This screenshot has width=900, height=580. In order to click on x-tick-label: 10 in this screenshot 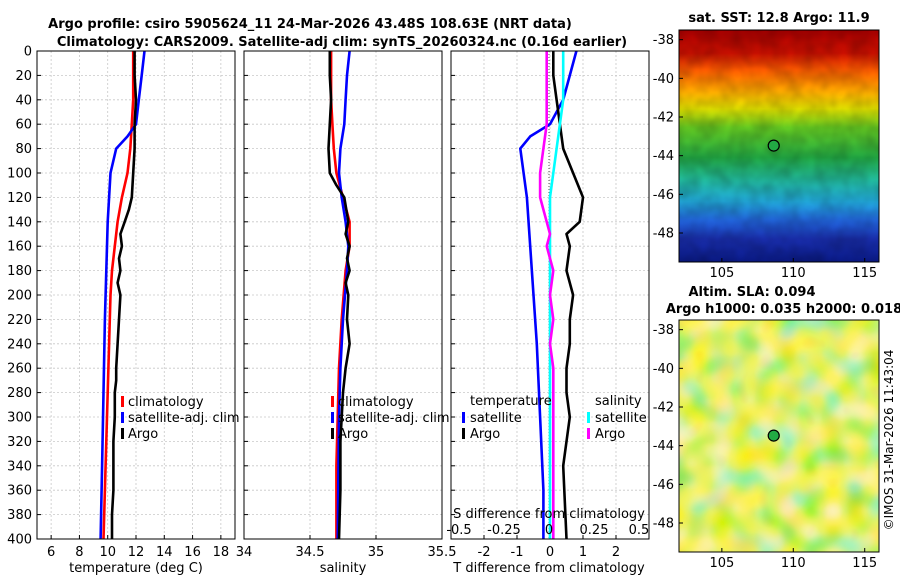, I will do `click(107, 552)`.